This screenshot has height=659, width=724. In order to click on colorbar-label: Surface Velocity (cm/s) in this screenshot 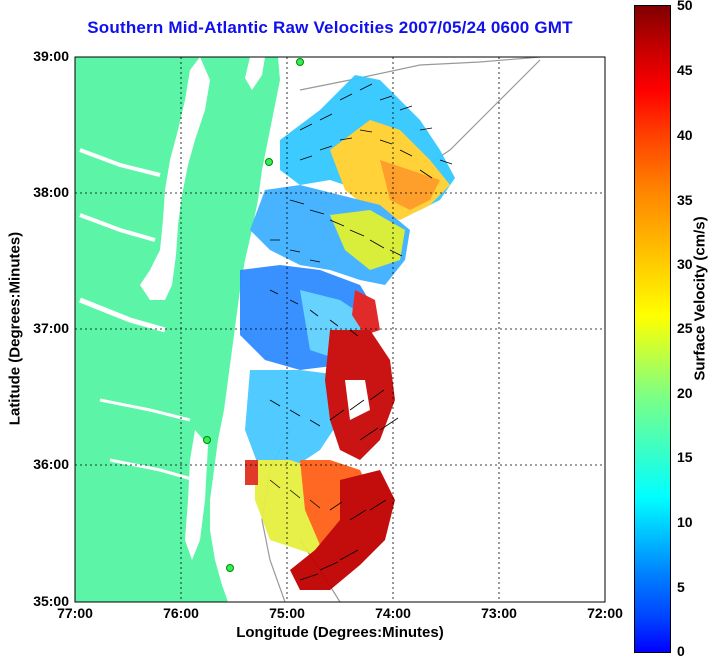, I will do `click(700, 298)`.